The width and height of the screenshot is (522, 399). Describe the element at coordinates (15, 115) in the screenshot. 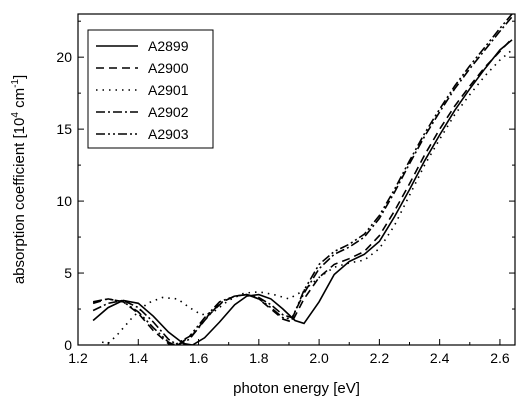

I see `y-axis-title-sup1: 4` at that location.